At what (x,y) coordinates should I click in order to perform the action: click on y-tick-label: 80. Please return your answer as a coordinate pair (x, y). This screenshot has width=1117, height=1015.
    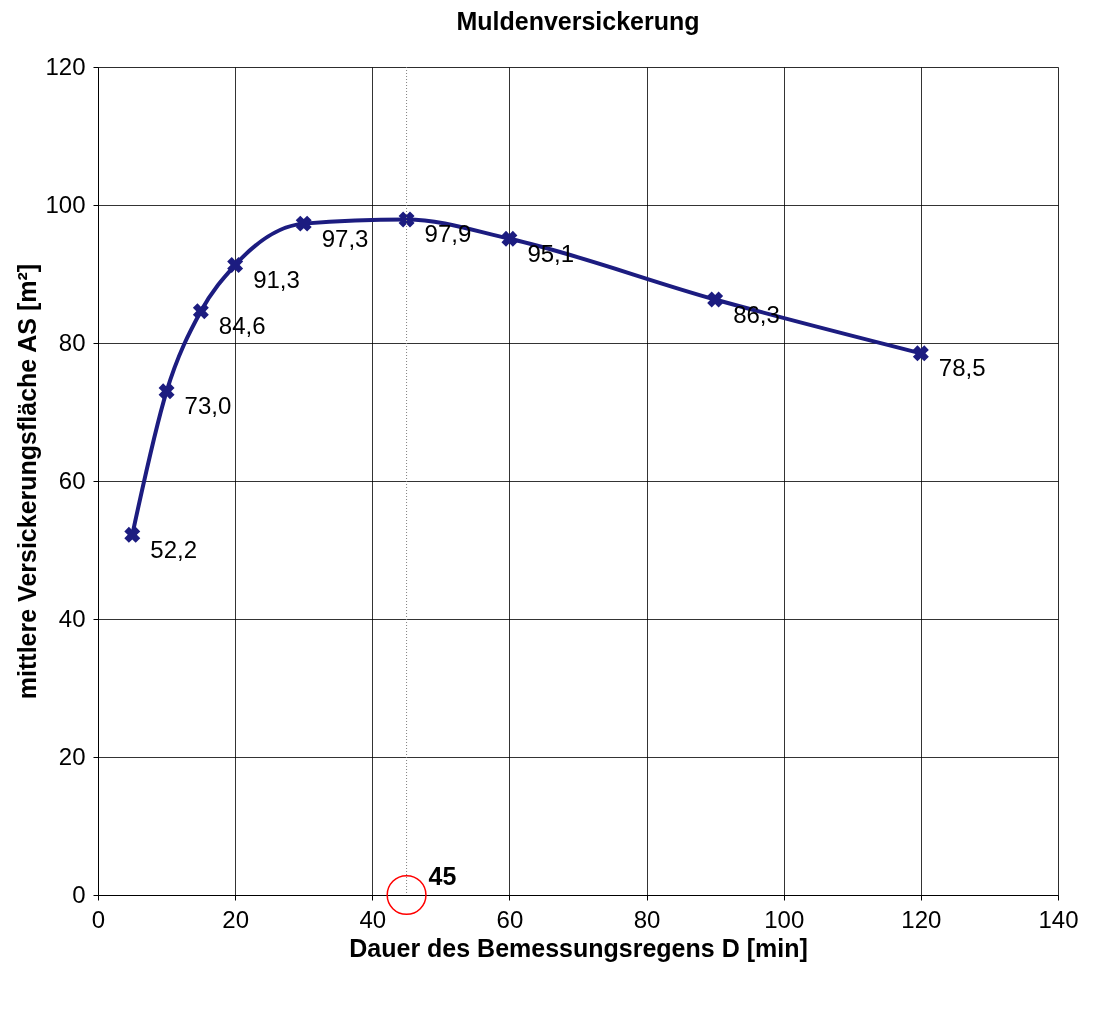
    Looking at the image, I should click on (72, 342).